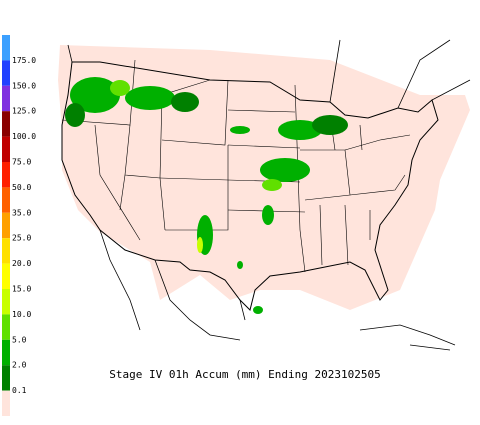 This screenshot has width=480, height=425. What do you see at coordinates (21, 263) in the screenshot?
I see `legend-label: 20.0` at bounding box center [21, 263].